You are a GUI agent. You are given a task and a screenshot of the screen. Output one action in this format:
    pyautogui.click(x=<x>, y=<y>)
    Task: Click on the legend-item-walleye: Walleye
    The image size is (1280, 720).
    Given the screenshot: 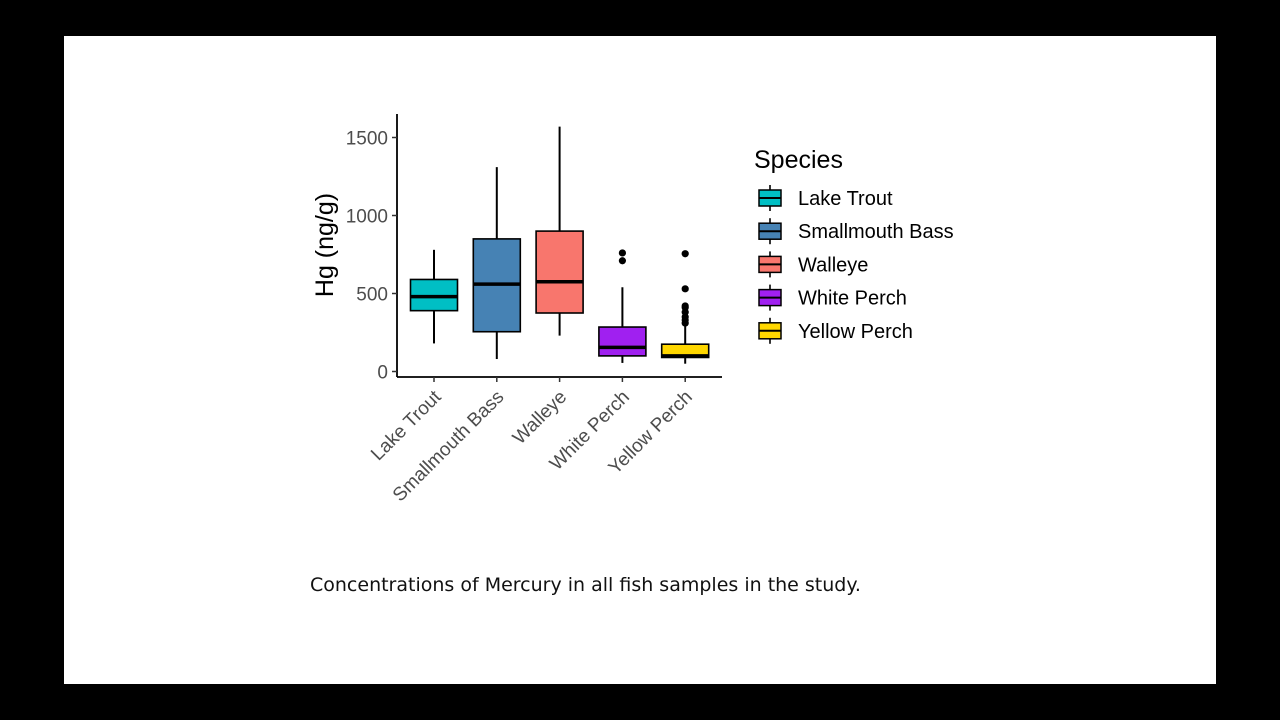 What is the action you would take?
    pyautogui.click(x=813, y=264)
    